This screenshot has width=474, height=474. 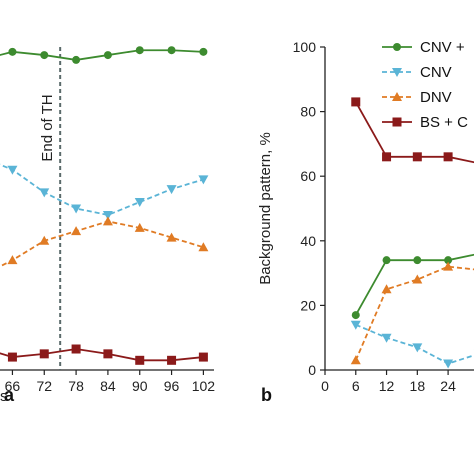 What do you see at coordinates (102, 355) in the screenshot?
I see `series-line-bs` at bounding box center [102, 355].